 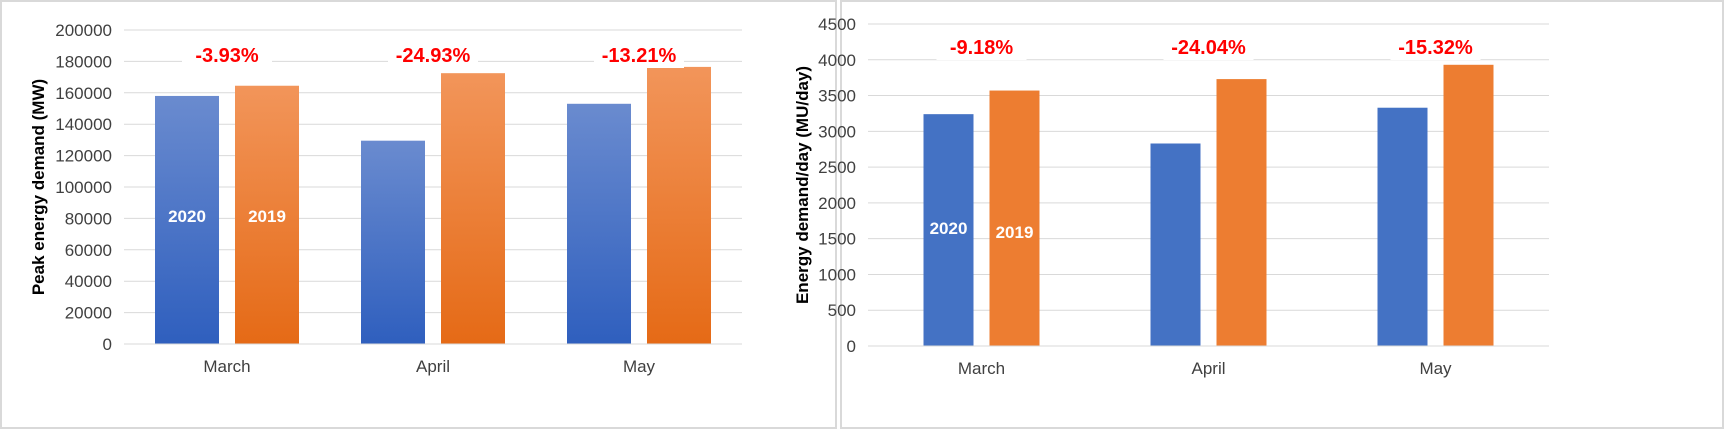 I want to click on change-annotation-may: -13.21%, so click(x=639, y=56).